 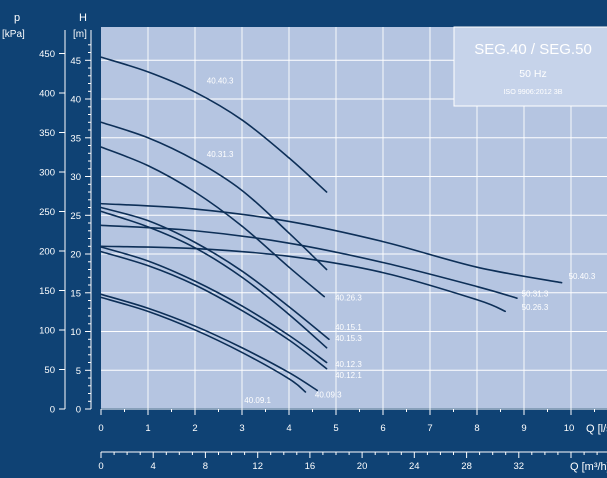 What do you see at coordinates (194, 428) in the screenshot?
I see `flow-ls-tick-label: 2` at bounding box center [194, 428].